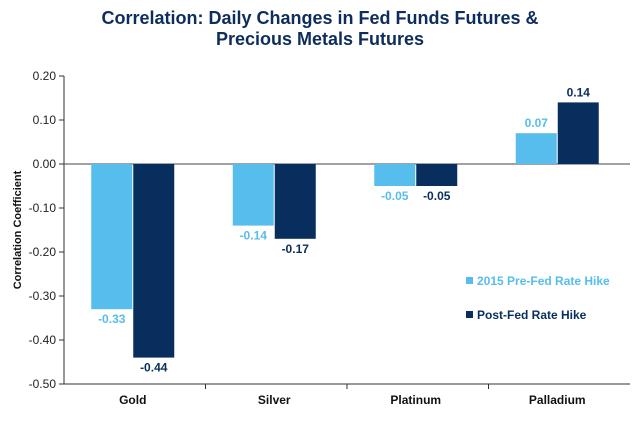 The height and width of the screenshot is (427, 640). Describe the element at coordinates (295, 201) in the screenshot. I see `bar-silver-post-hike` at that location.